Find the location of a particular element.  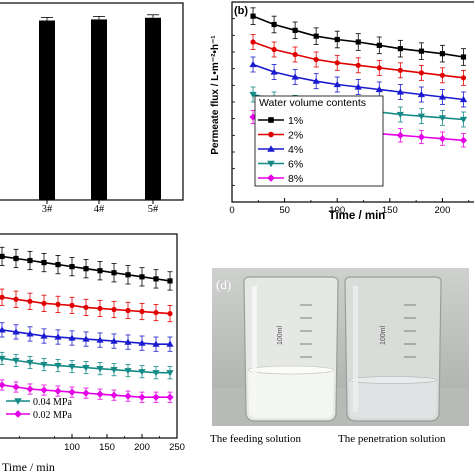

panel-b-legend-label: 6% is located at coordinates (295, 165).